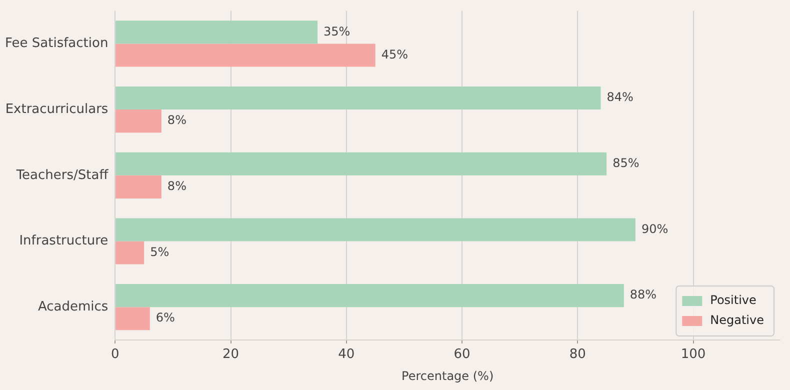  I want to click on y-tick-label: Teachers/Staff, so click(62, 175).